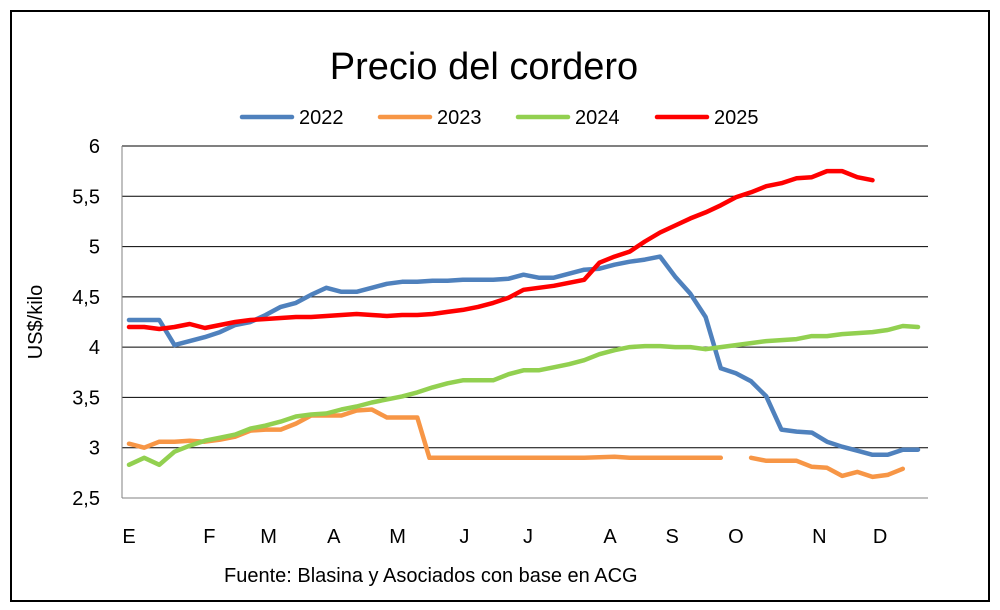 Image resolution: width=1000 pixels, height=610 pixels. What do you see at coordinates (86, 323) in the screenshot?
I see `y-axis-ticks: 2,5 3 3,5 4 4,5 5 5,5 6` at bounding box center [86, 323].